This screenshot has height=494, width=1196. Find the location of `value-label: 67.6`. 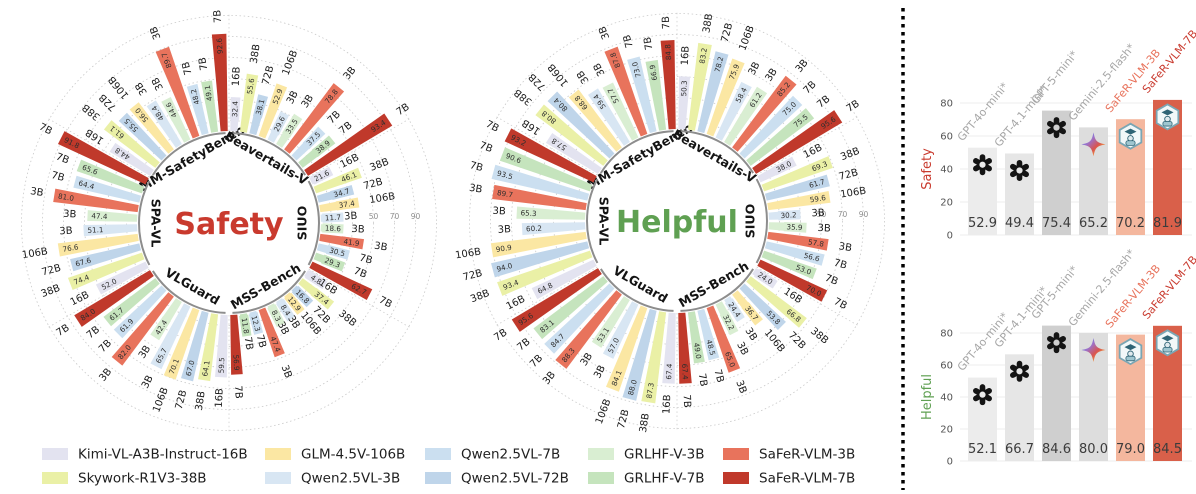

value-label: 67.6 is located at coordinates (83, 262).